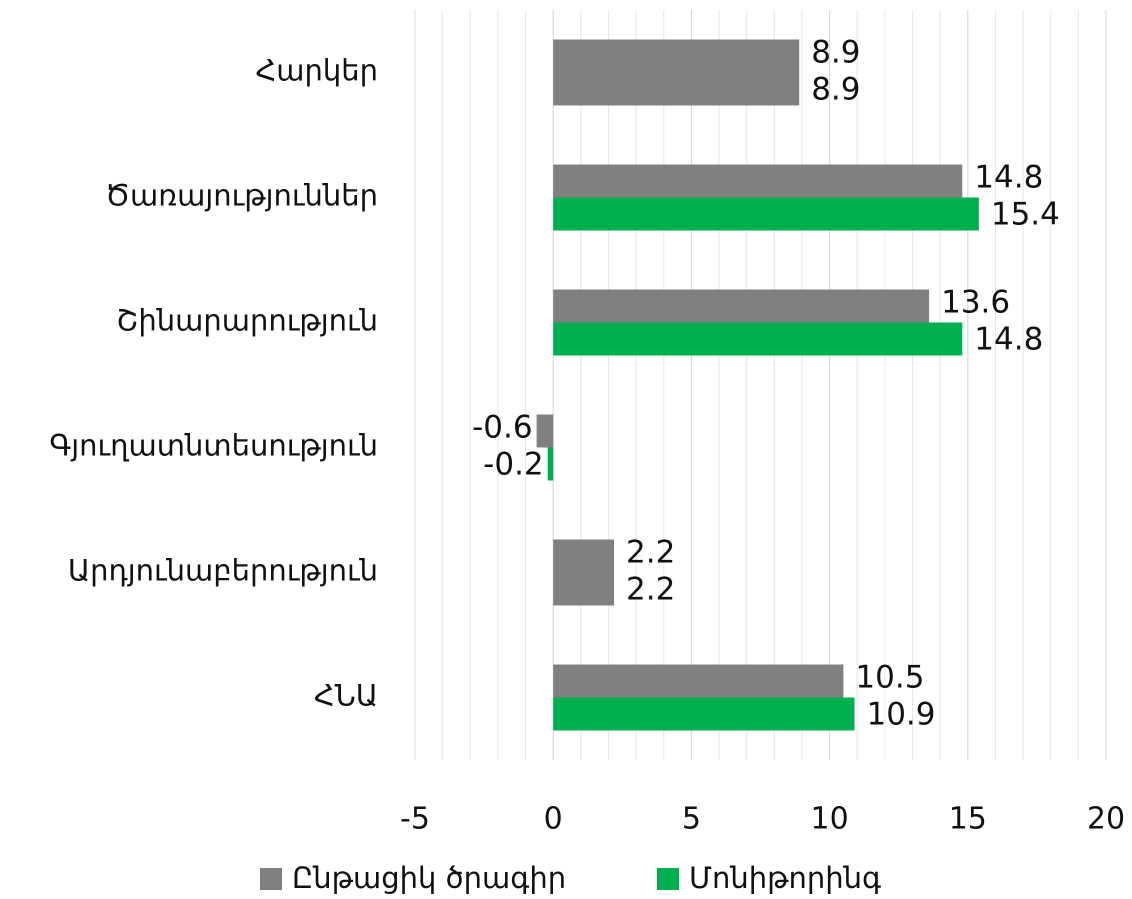 This screenshot has width=1132, height=899. I want to click on x-tick-label: 20, so click(1106, 819).